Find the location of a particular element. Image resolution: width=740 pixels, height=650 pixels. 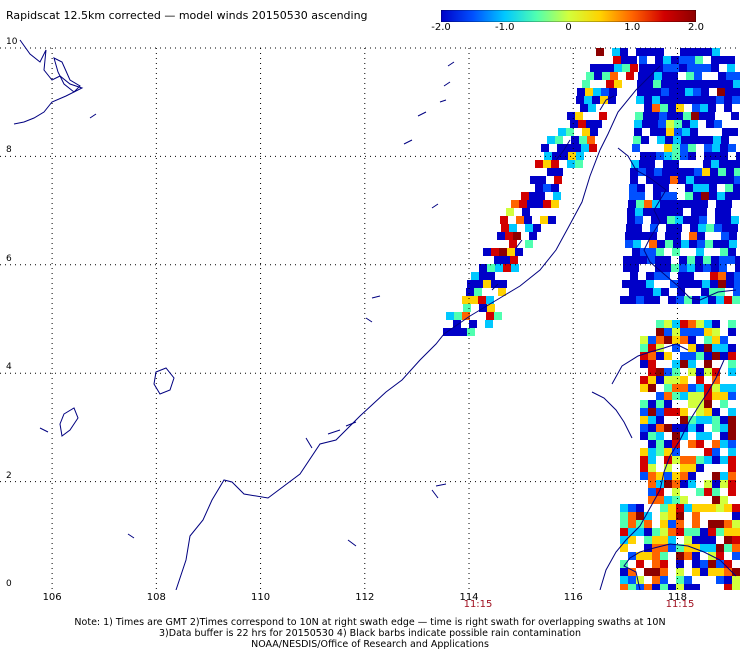

colorbar is located at coordinates (568, 16).